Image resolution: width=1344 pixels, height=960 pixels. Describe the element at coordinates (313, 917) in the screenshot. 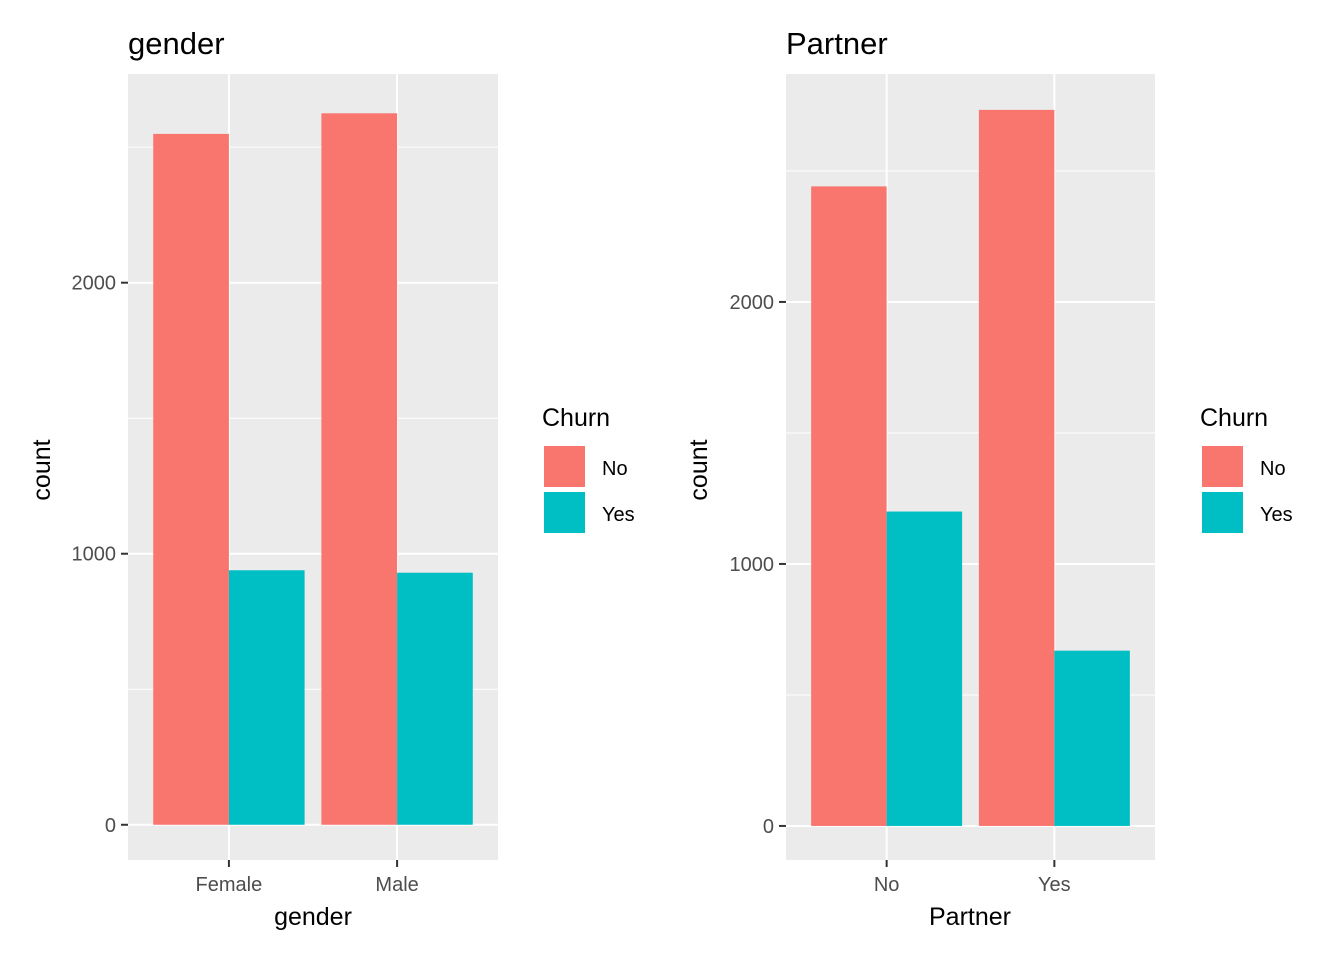

I see `x-axis-title: gender` at that location.